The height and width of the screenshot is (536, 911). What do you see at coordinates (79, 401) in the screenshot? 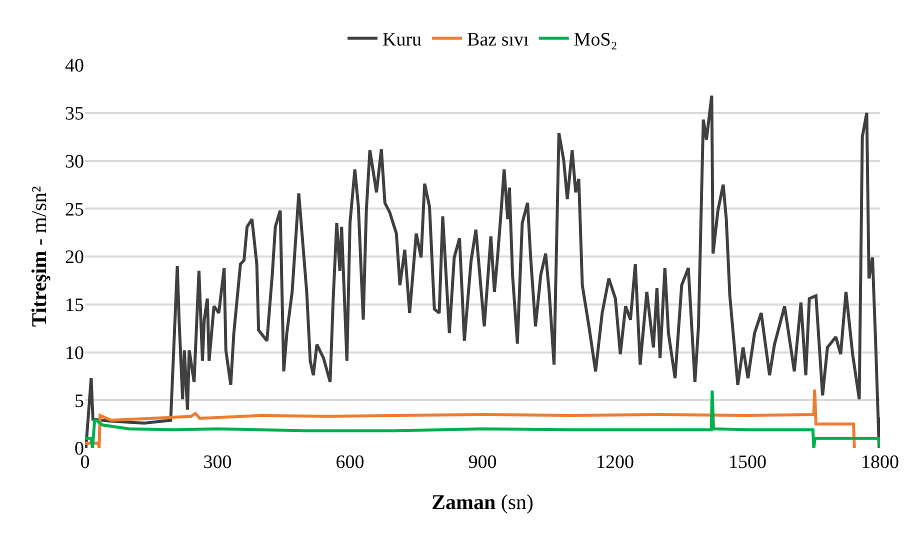
I see `y-tick-label: 5` at bounding box center [79, 401].